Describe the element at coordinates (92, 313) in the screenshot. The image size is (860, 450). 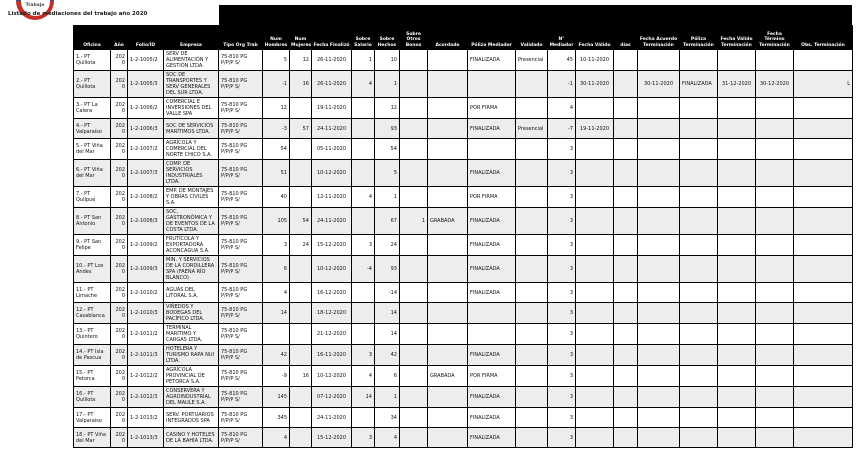
I see `cell-oficina: 12.- PT Casablanca` at that location.